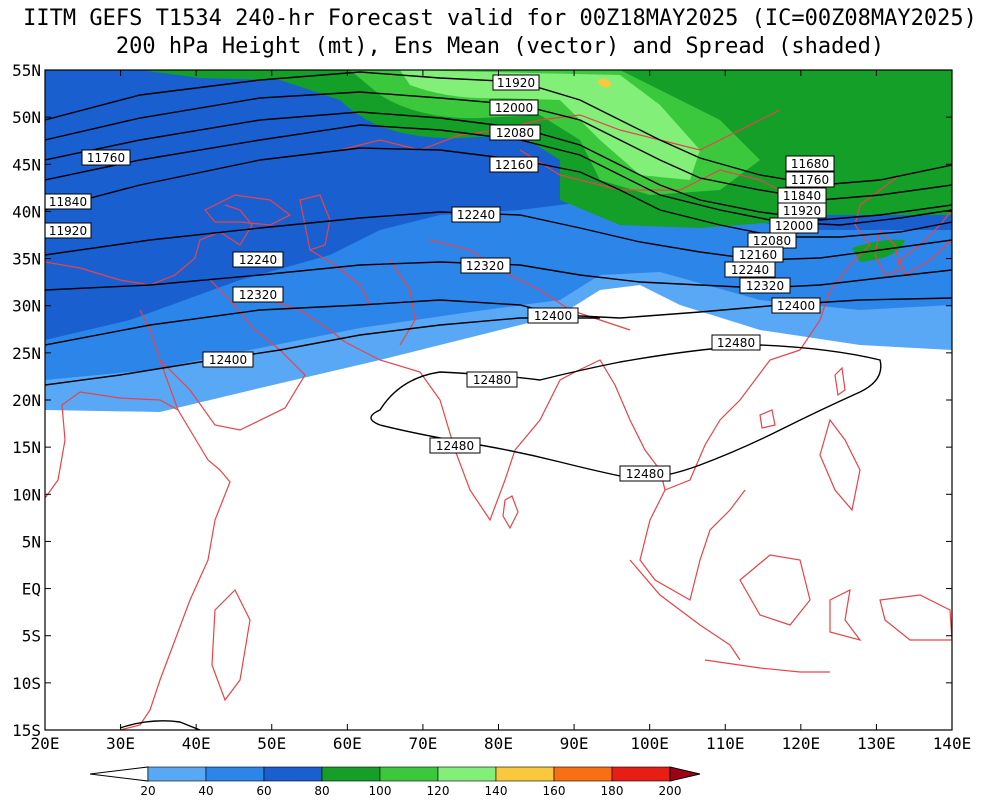 This screenshot has width=1000, height=800. I want to click on contour-label-12480-a: 12480, so click(736, 342).